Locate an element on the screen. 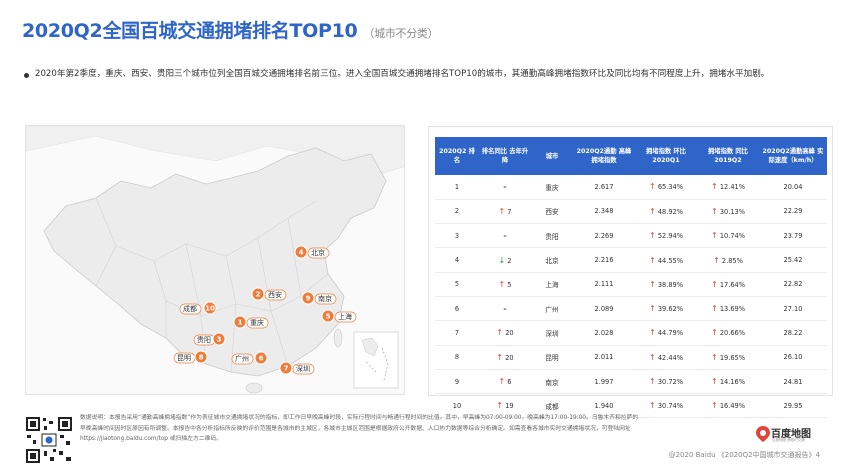 This screenshot has width=852, height=469. map-pin-city-label: 西安 is located at coordinates (275, 294).